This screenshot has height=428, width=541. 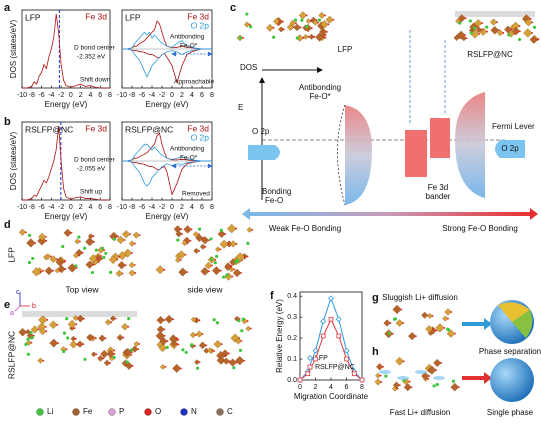 I want to click on diagram-label: Bonding, so click(x=276, y=191).